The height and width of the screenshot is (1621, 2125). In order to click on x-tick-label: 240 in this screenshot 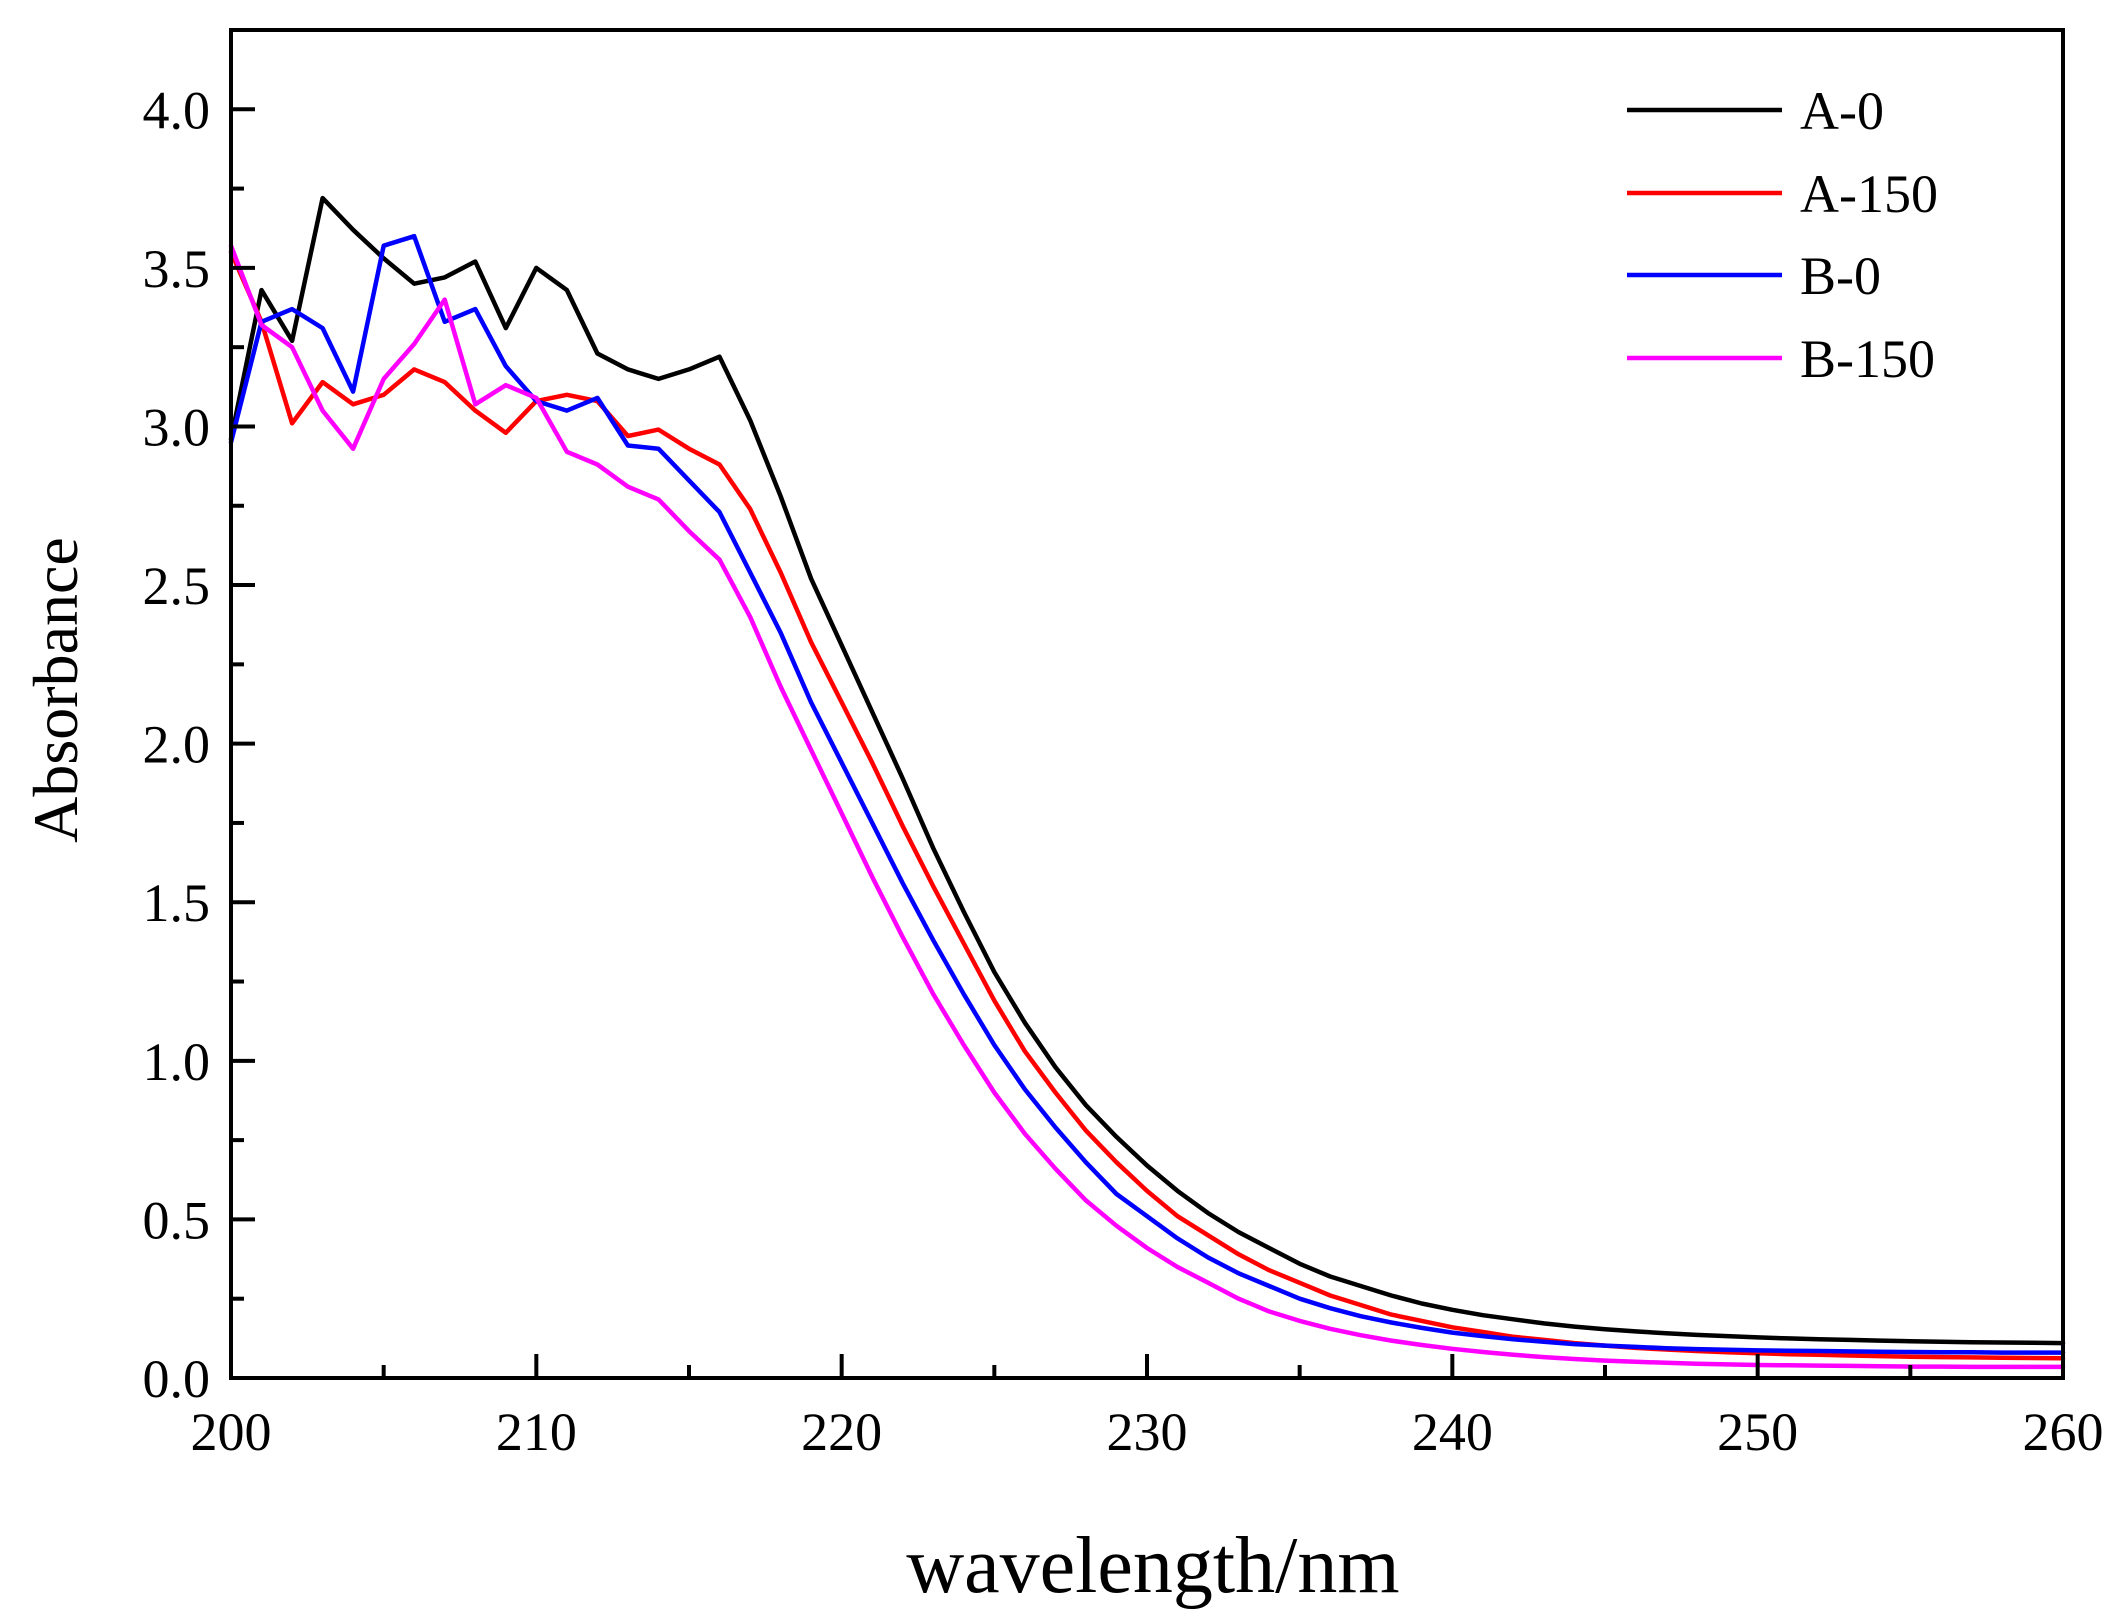, I will do `click(1452, 1432)`.